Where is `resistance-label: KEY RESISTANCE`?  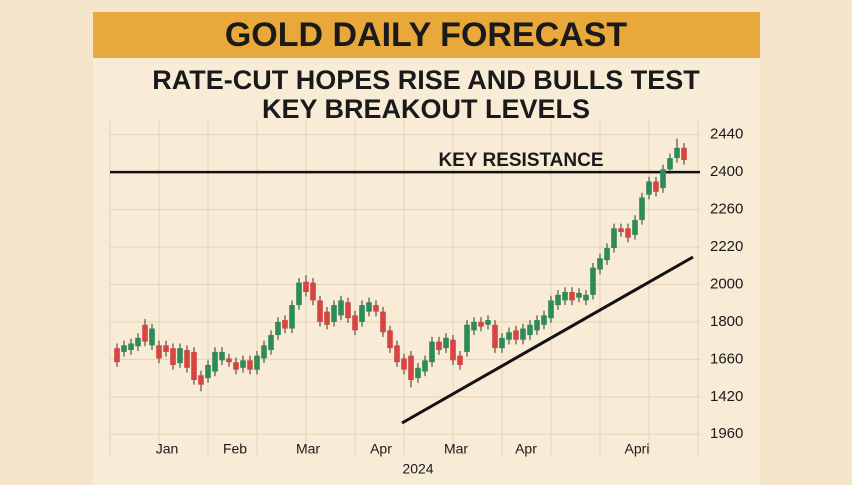 resistance-label: KEY RESISTANCE is located at coordinates (520, 160).